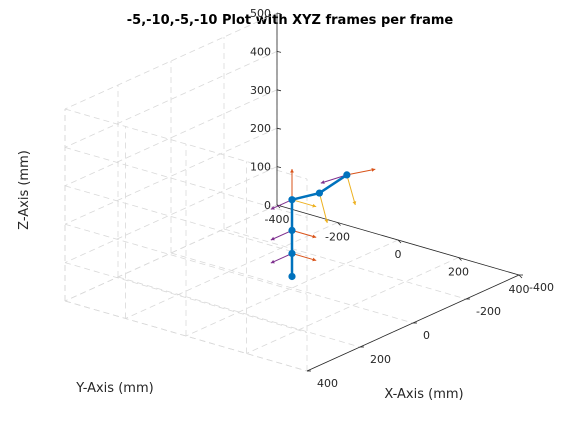  What do you see at coordinates (423, 394) in the screenshot?
I see `x-axis-label: X-Axis (mm)` at bounding box center [423, 394].